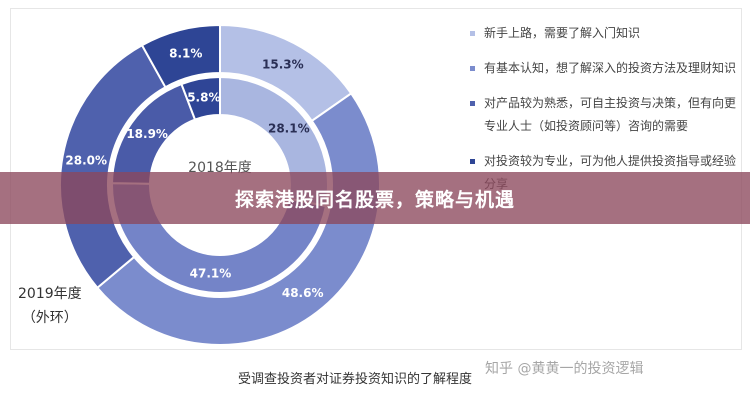 The image size is (750, 400). Describe the element at coordinates (303, 293) in the screenshot. I see `outer-ring-slice-label: 48.6%` at that location.